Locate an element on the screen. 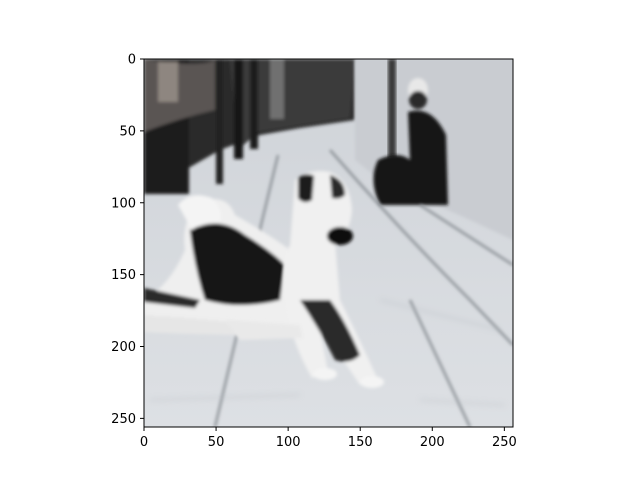 This screenshot has width=640, height=480. x-axis: 0 50 100 150 200 250 is located at coordinates (328, 438).